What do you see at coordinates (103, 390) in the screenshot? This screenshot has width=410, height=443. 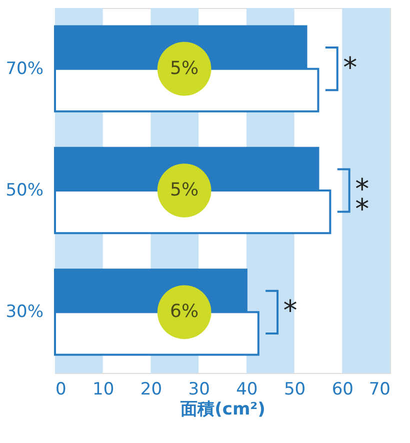 I see `x-tick-label: 10` at bounding box center [103, 390].